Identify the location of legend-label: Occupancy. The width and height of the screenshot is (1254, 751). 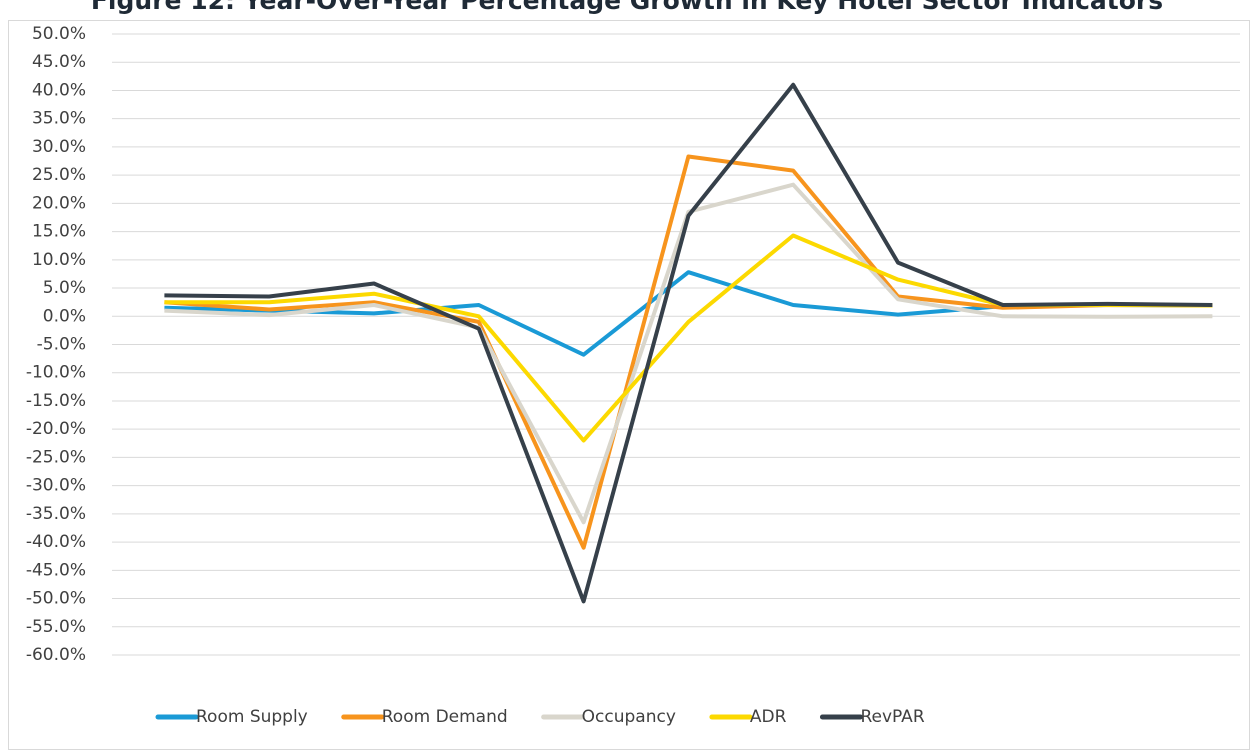
(629, 717).